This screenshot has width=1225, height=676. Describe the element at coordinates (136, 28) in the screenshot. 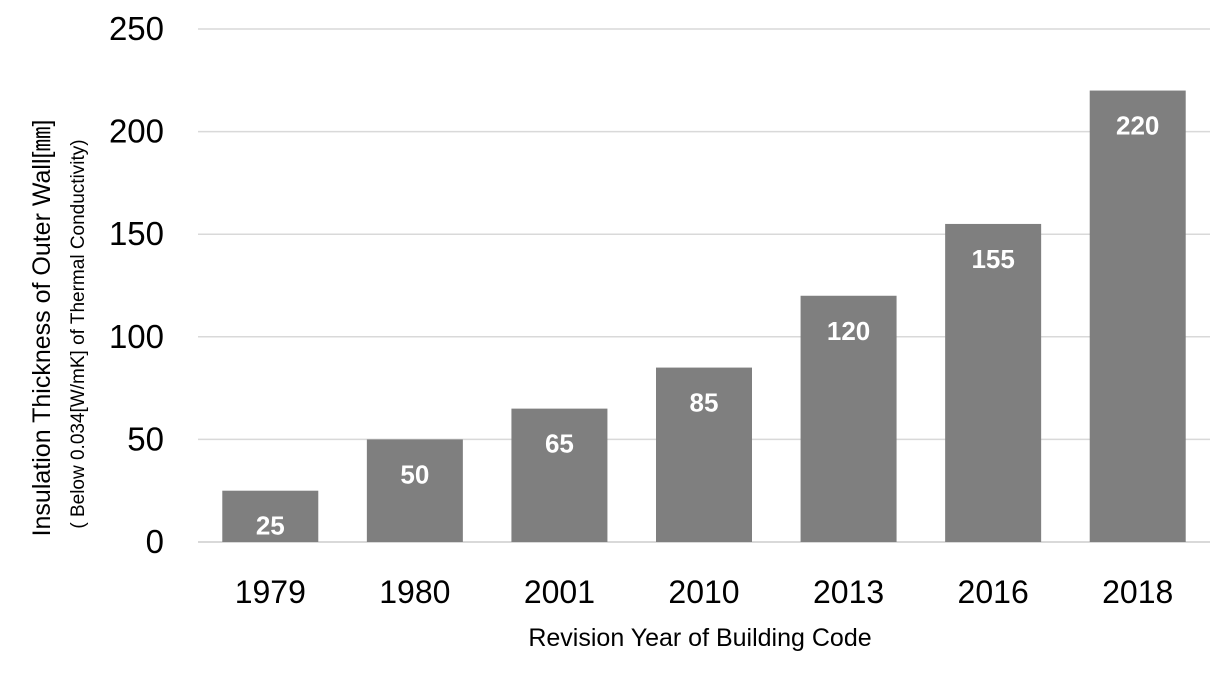

I see `y-tick-label: 250` at that location.